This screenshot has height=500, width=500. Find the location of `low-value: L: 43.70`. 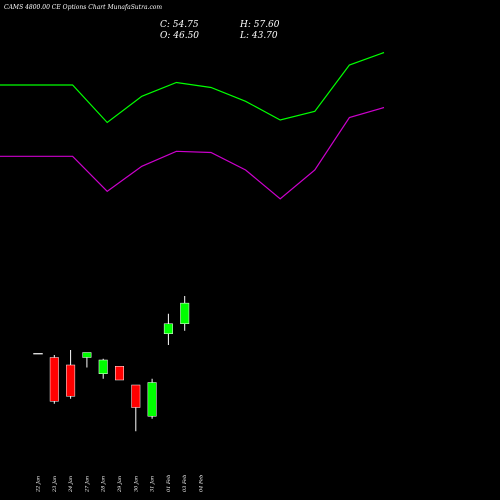

low-value: L: 43.70 is located at coordinates (258, 36).